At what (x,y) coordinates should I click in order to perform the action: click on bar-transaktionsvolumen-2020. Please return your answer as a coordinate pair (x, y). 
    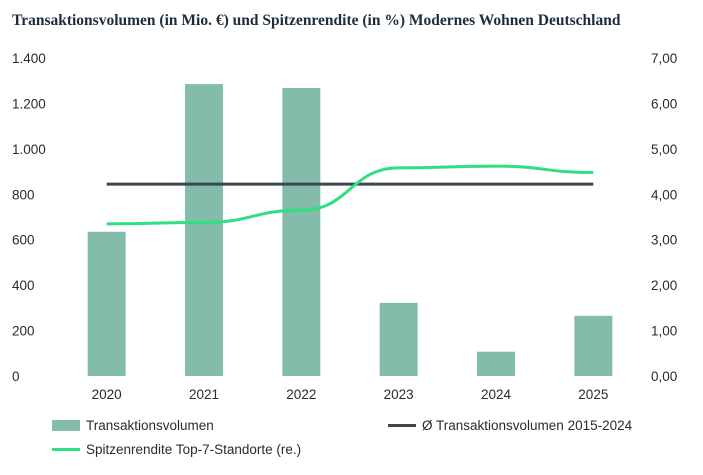
    Looking at the image, I should click on (106, 303).